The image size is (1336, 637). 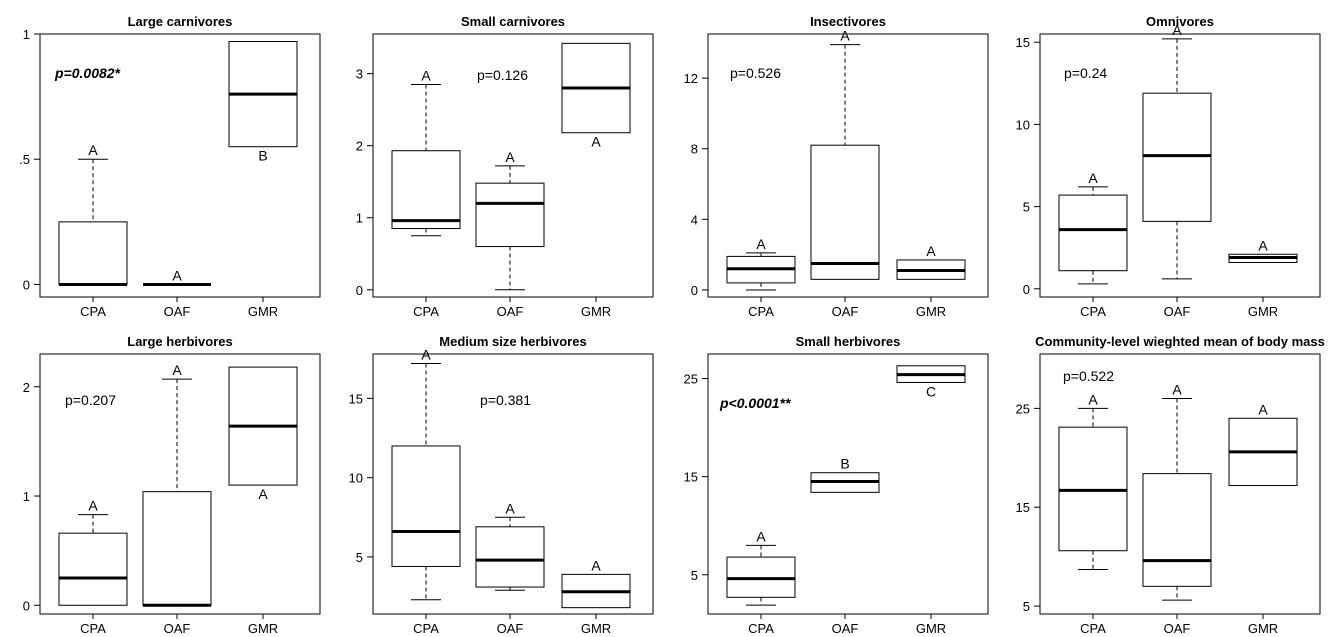 I want to click on panel-title: Omnivores, so click(x=1180, y=21).